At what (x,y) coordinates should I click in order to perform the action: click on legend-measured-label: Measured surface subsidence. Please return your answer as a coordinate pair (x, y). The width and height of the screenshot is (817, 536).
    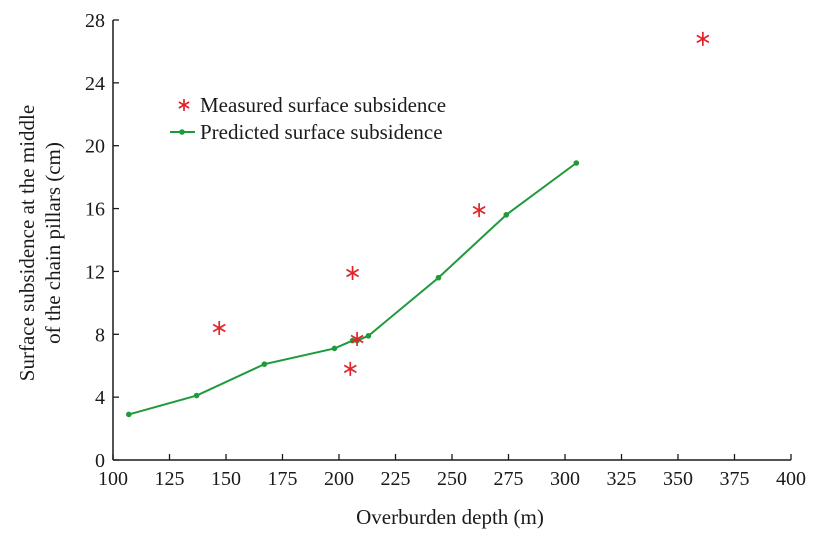
    Looking at the image, I should click on (323, 105).